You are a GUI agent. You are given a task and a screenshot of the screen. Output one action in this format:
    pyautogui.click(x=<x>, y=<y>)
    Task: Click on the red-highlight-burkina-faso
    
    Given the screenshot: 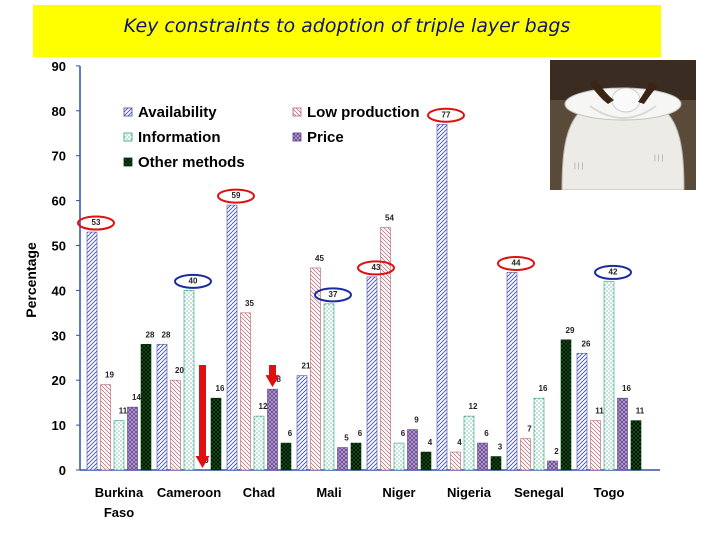 What is the action you would take?
    pyautogui.click(x=96, y=223)
    